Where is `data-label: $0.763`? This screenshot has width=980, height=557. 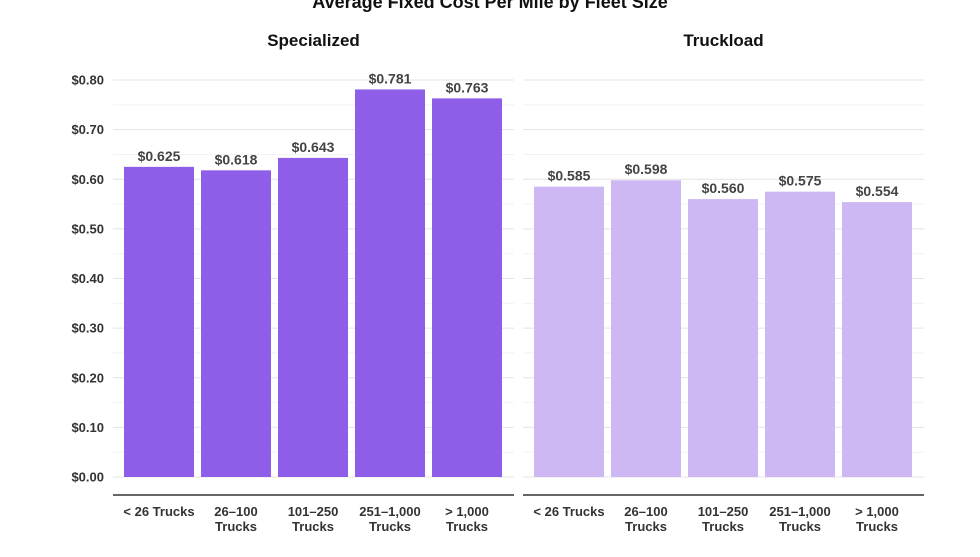 data-label: $0.763 is located at coordinates (467, 87).